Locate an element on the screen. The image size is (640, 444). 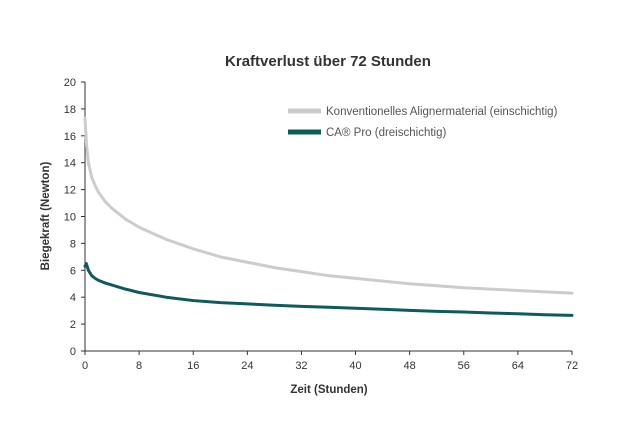
x-tick-label: 56 is located at coordinates (464, 366).